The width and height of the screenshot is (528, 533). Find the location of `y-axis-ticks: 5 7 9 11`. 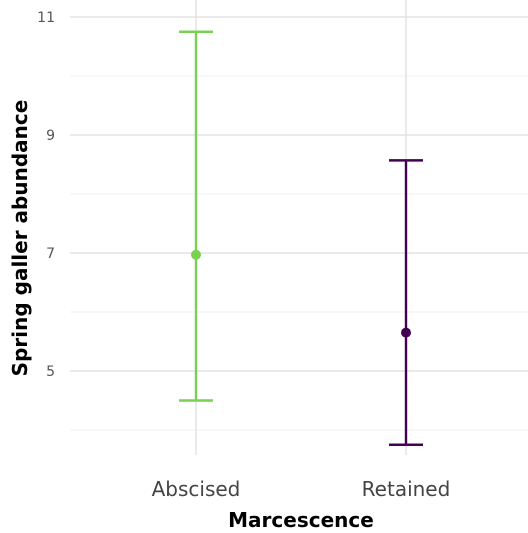

y-axis-ticks: 5 7 9 11 is located at coordinates (46, 195).